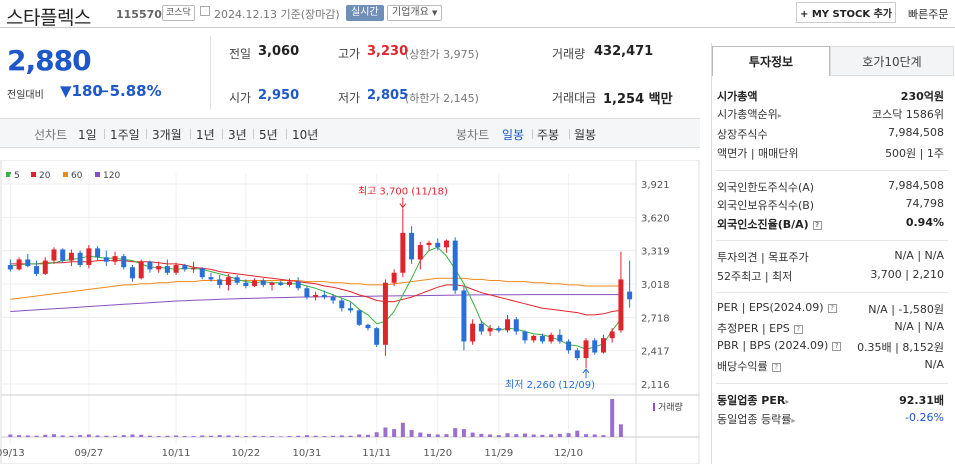 The width and height of the screenshot is (955, 464). Describe the element at coordinates (907, 274) in the screenshot. I see `info-value-8: 3,700 | 2,210` at that location.